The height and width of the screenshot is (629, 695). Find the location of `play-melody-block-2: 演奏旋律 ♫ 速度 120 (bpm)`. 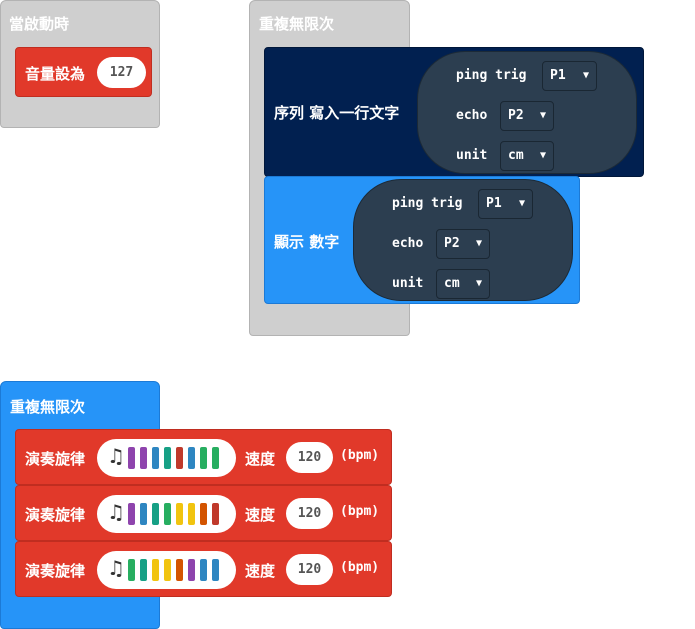

play-melody-block-2: 演奏旋律 ♫ 速度 120 (bpm) is located at coordinates (203, 513).